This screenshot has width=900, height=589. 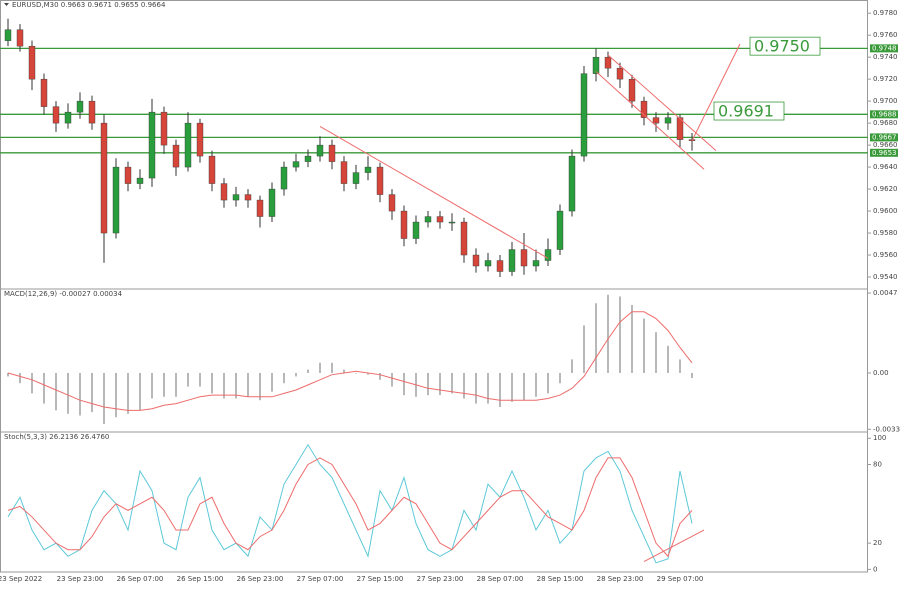 I want to click on y-tick-label: 0.9540, so click(x=885, y=277).